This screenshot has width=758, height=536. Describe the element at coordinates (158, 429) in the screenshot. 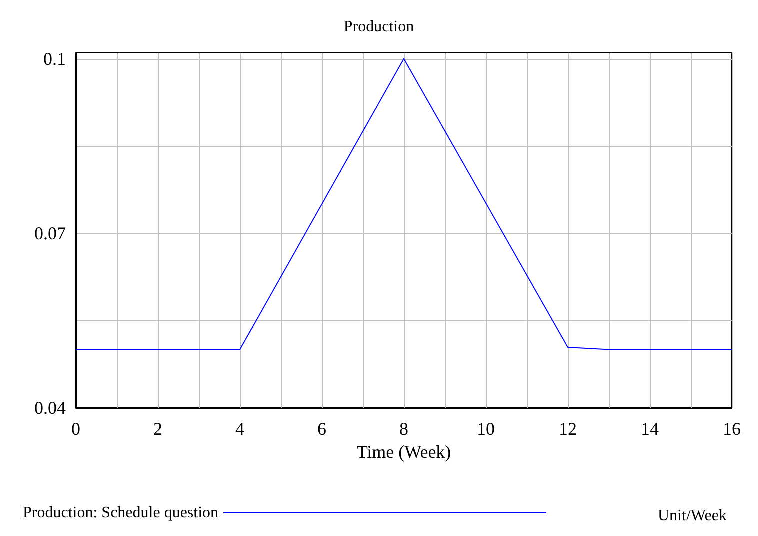

I see `x-tick-label: 2` at that location.